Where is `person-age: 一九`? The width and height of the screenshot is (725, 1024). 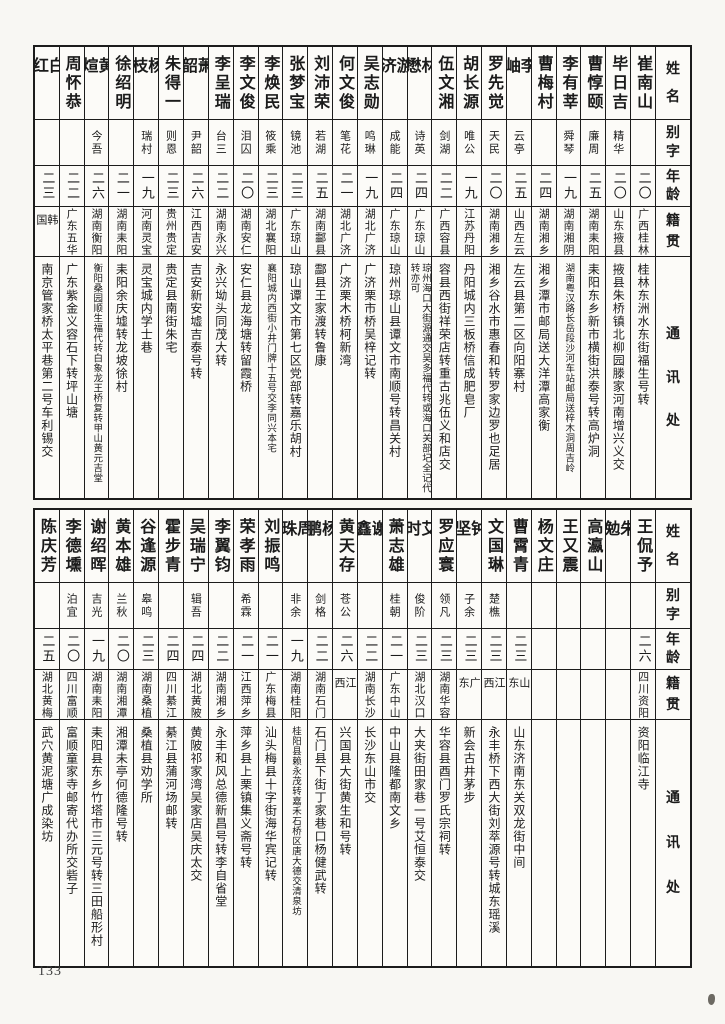
person-age: 一九 is located at coordinates (370, 186).